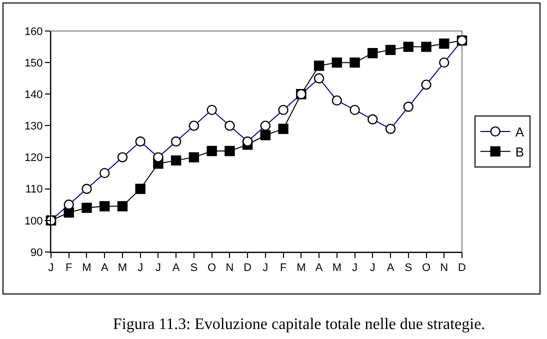 Image resolution: width=547 pixels, height=339 pixels. I want to click on y-tick-label: 140, so click(33, 94).